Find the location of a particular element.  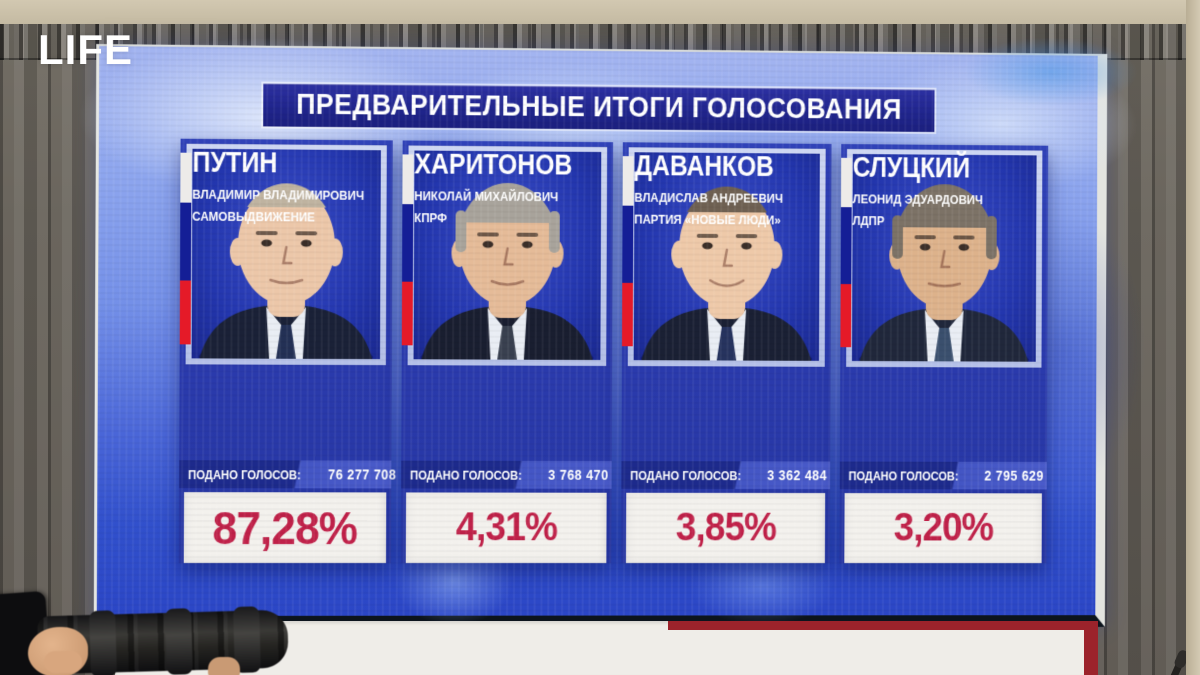

votes-value: 3 362 484 is located at coordinates (797, 475).